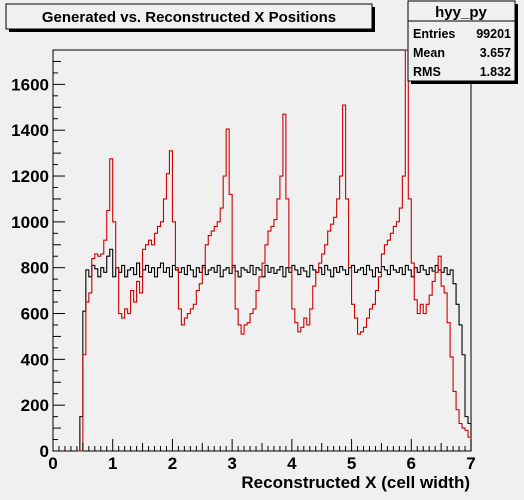  I want to click on chart-title: Generated vs. Reconstructed X Positions, so click(189, 17).